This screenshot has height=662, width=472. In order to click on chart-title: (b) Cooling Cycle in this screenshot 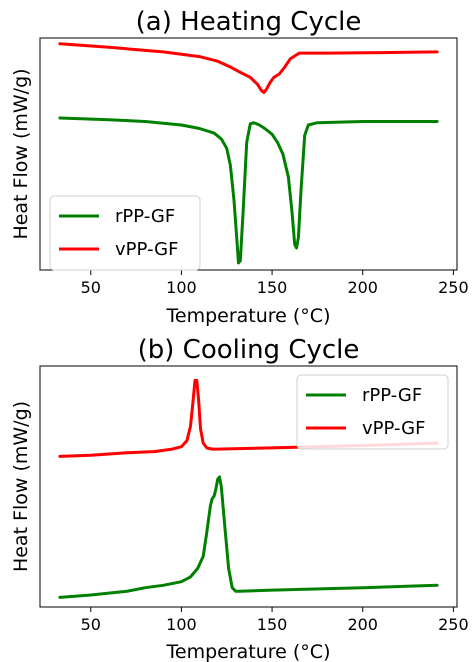, I will do `click(249, 350)`.